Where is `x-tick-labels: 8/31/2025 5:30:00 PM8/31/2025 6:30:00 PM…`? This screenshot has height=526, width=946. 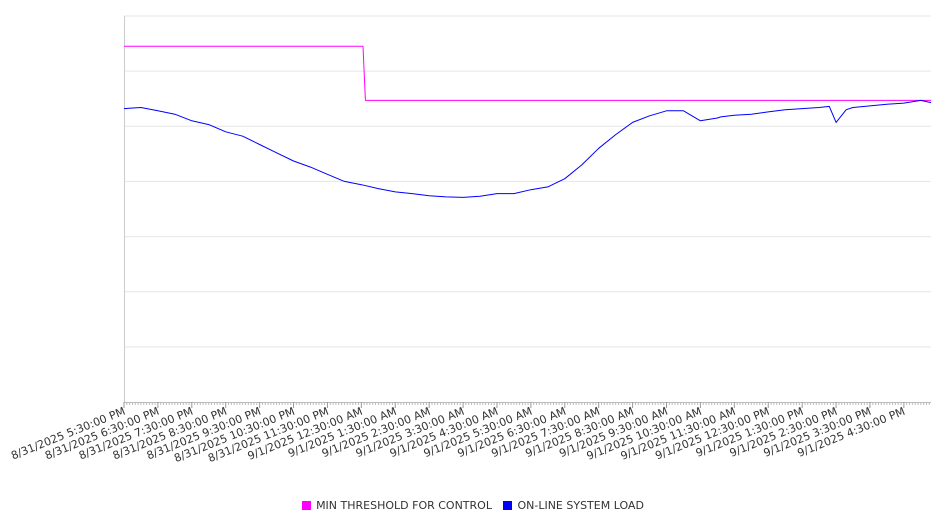 x-tick-labels: 8/31/2025 5:30:00 PM8/31/2025 6:30:00 PM… is located at coordinates (458, 435).